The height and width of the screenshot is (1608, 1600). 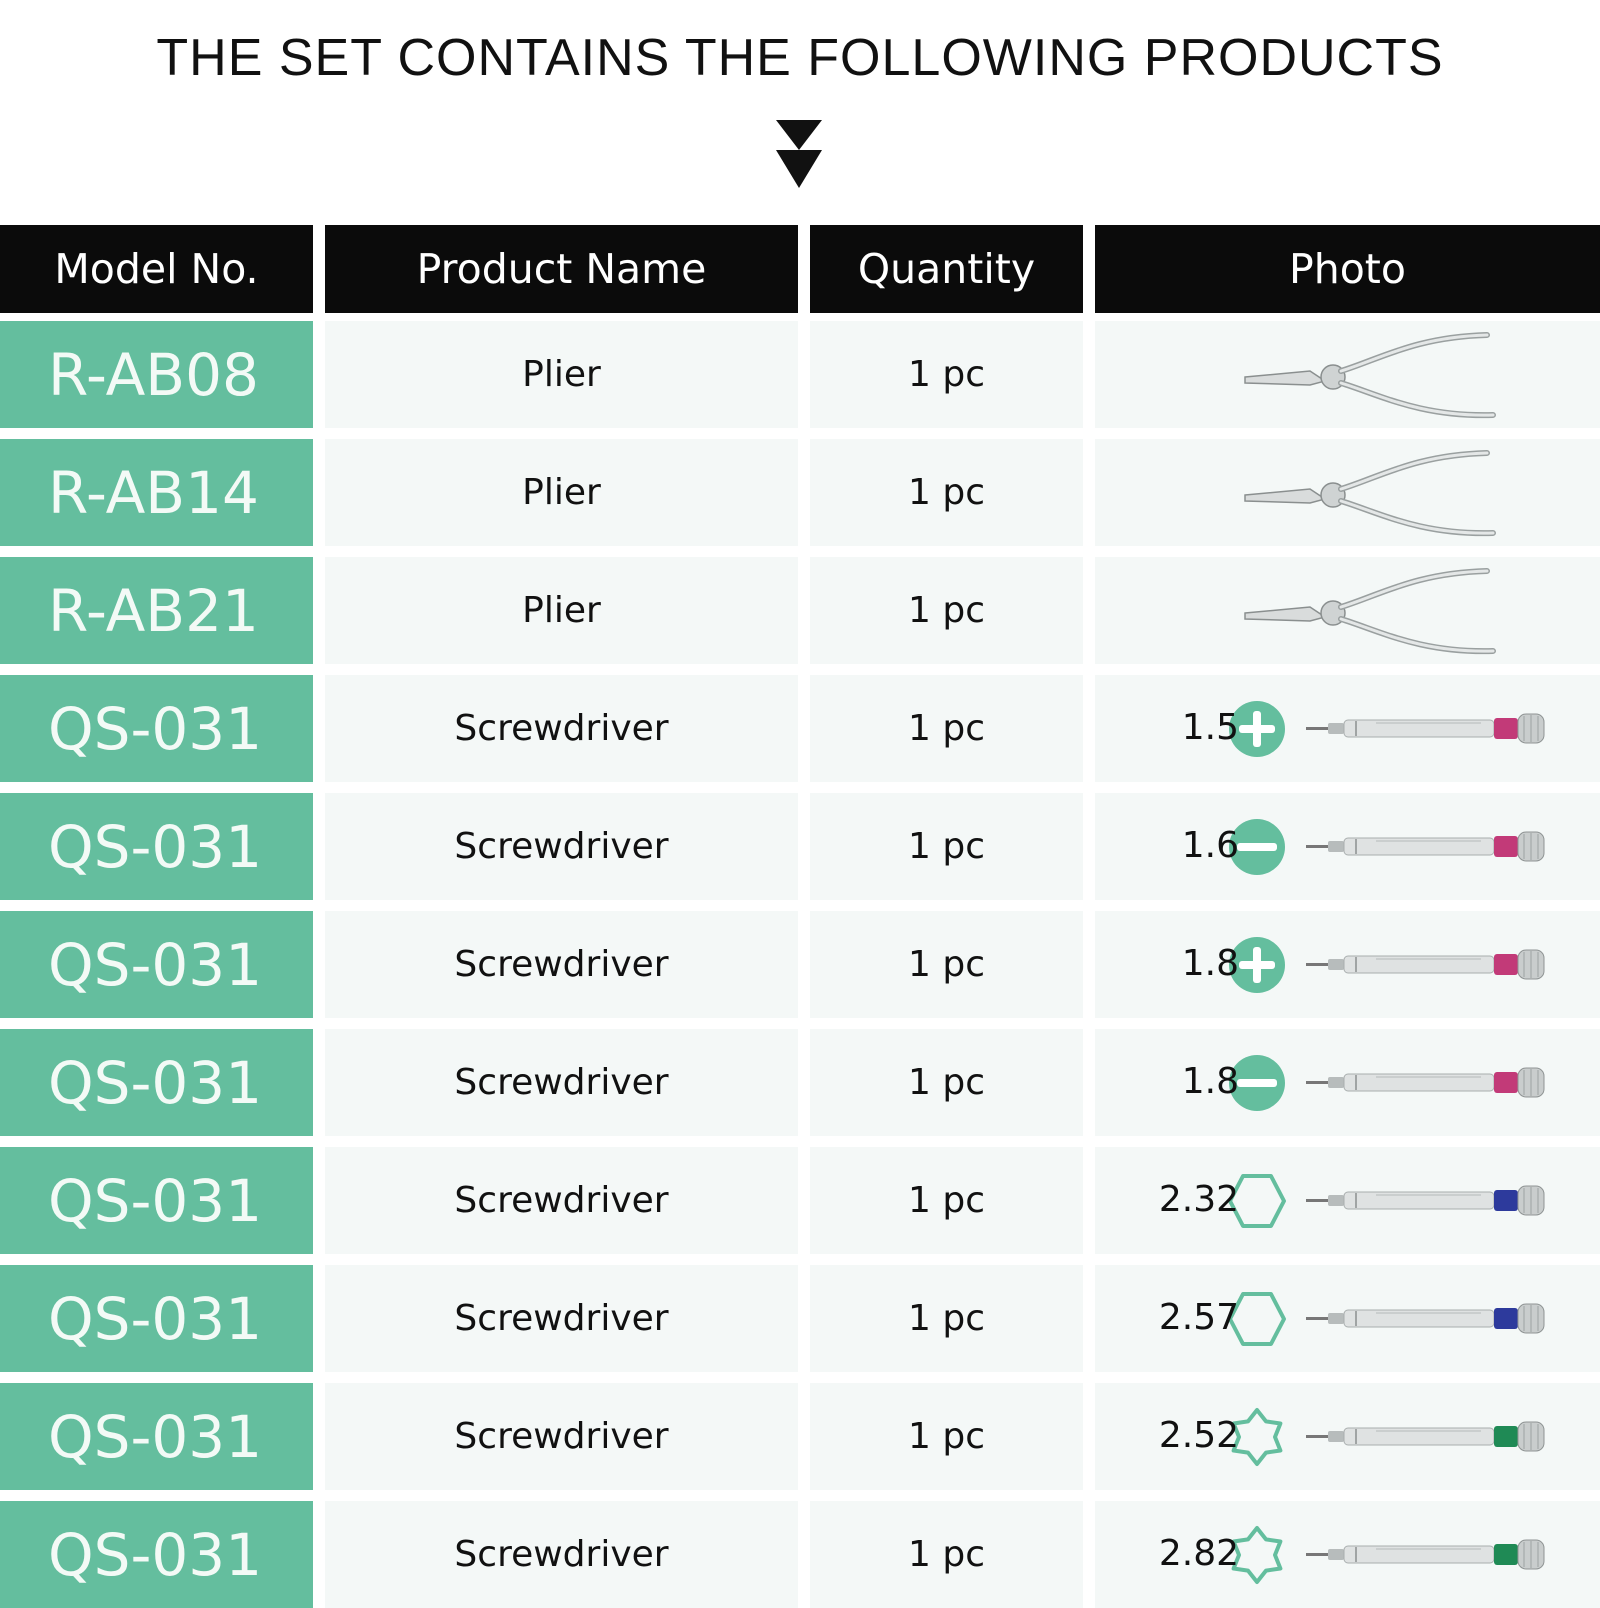 I want to click on tip-size-label: 2.52, so click(x=1198, y=1435).